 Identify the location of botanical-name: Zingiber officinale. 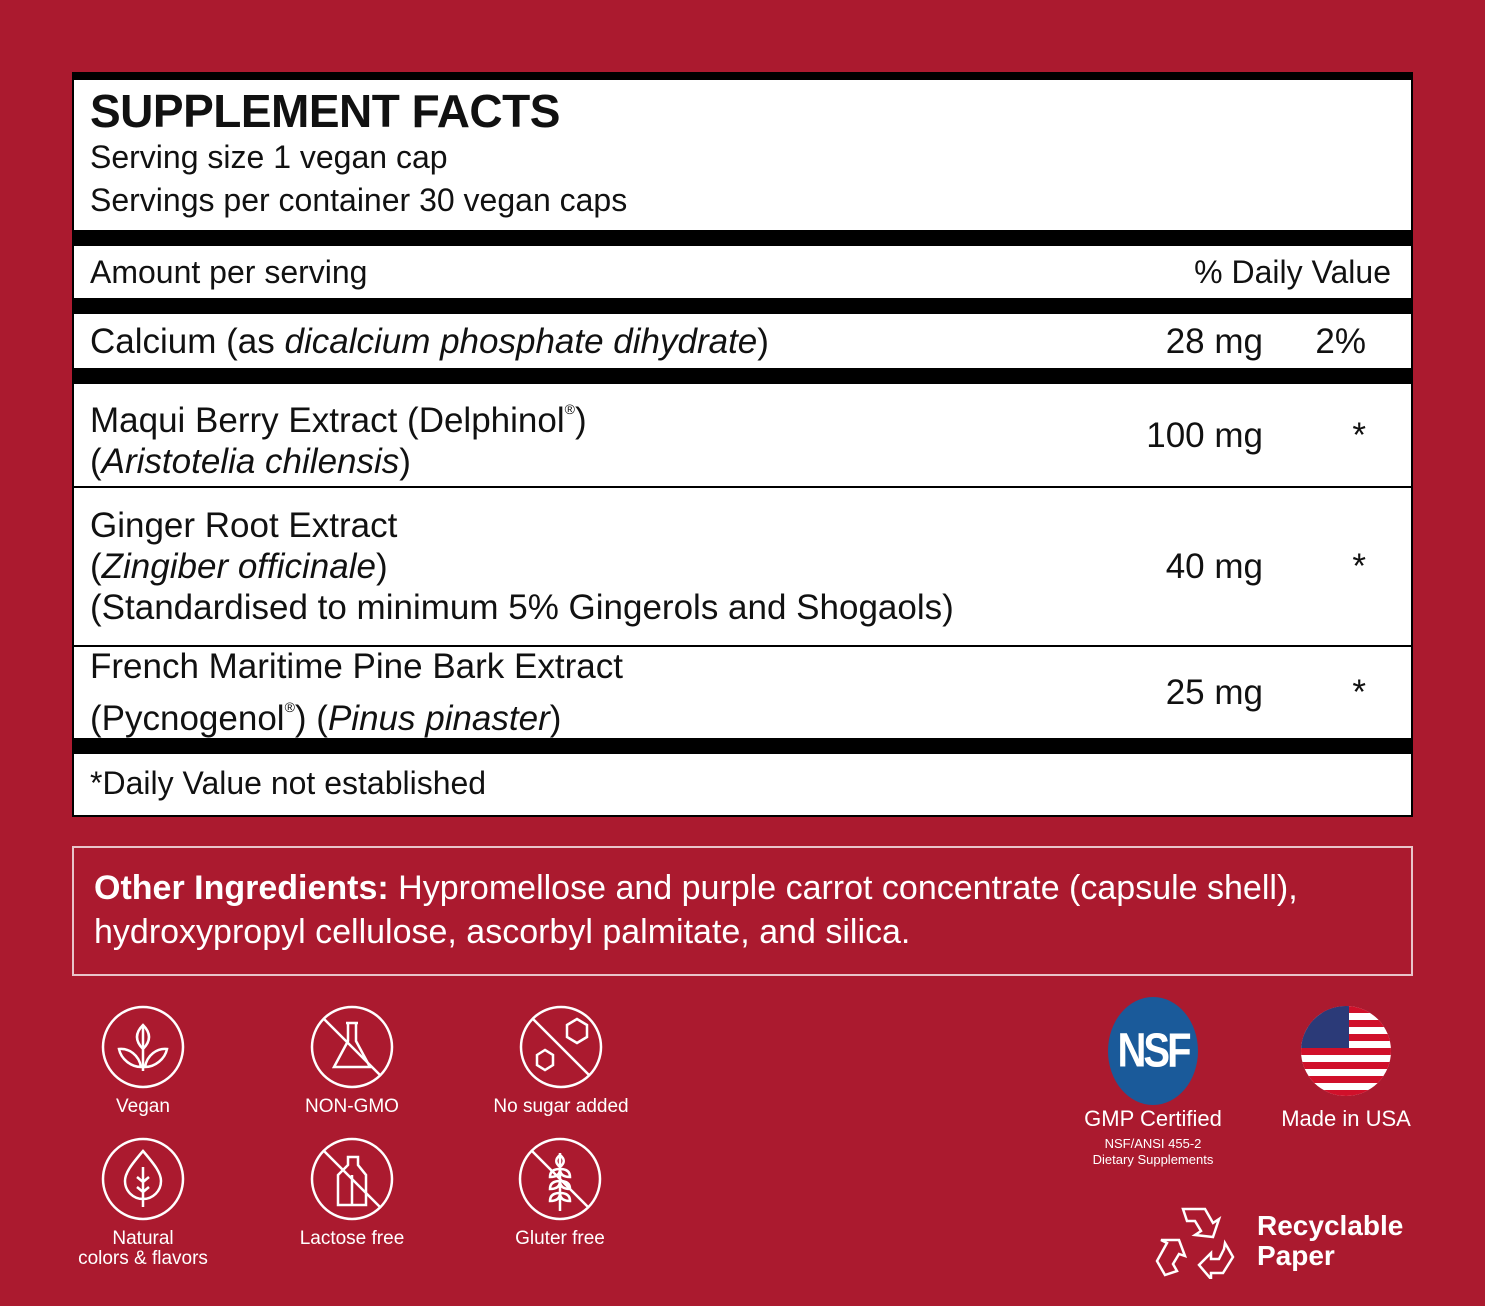
(238, 566).